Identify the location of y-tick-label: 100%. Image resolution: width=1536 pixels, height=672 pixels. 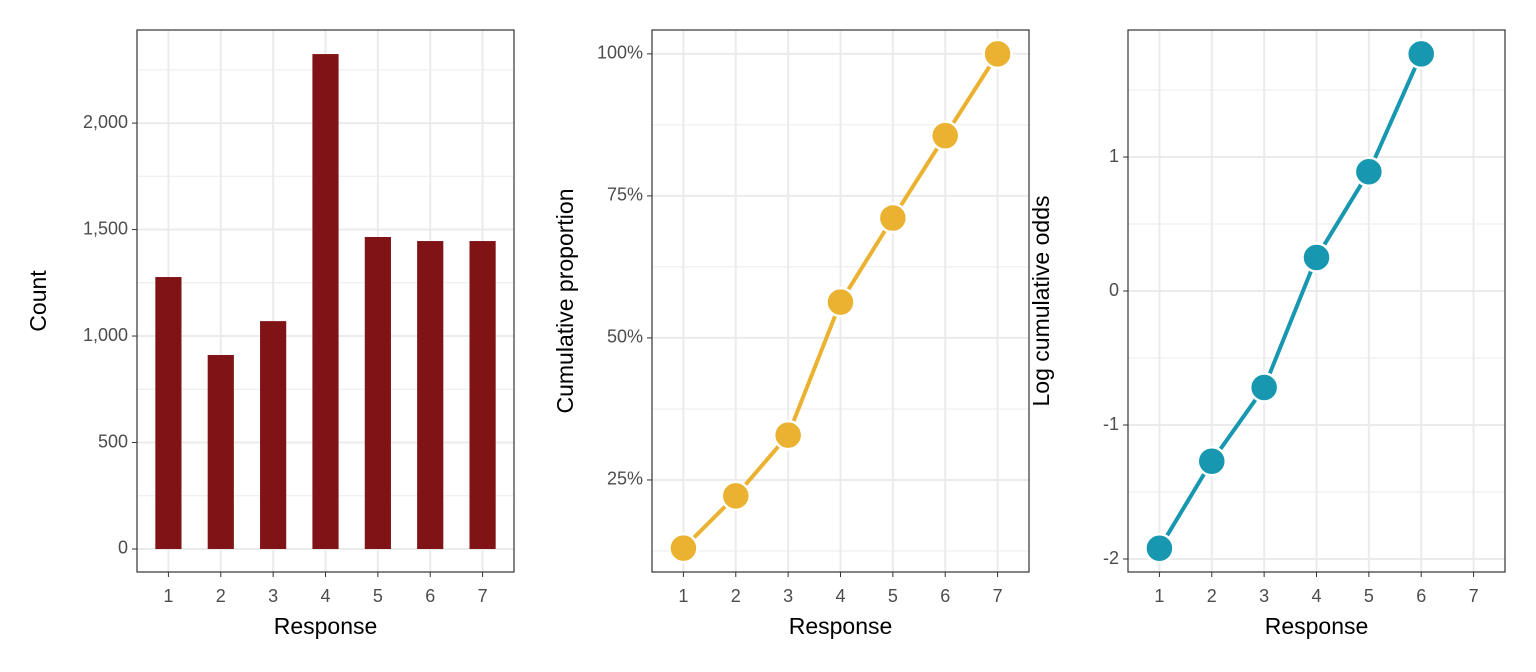
(620, 53).